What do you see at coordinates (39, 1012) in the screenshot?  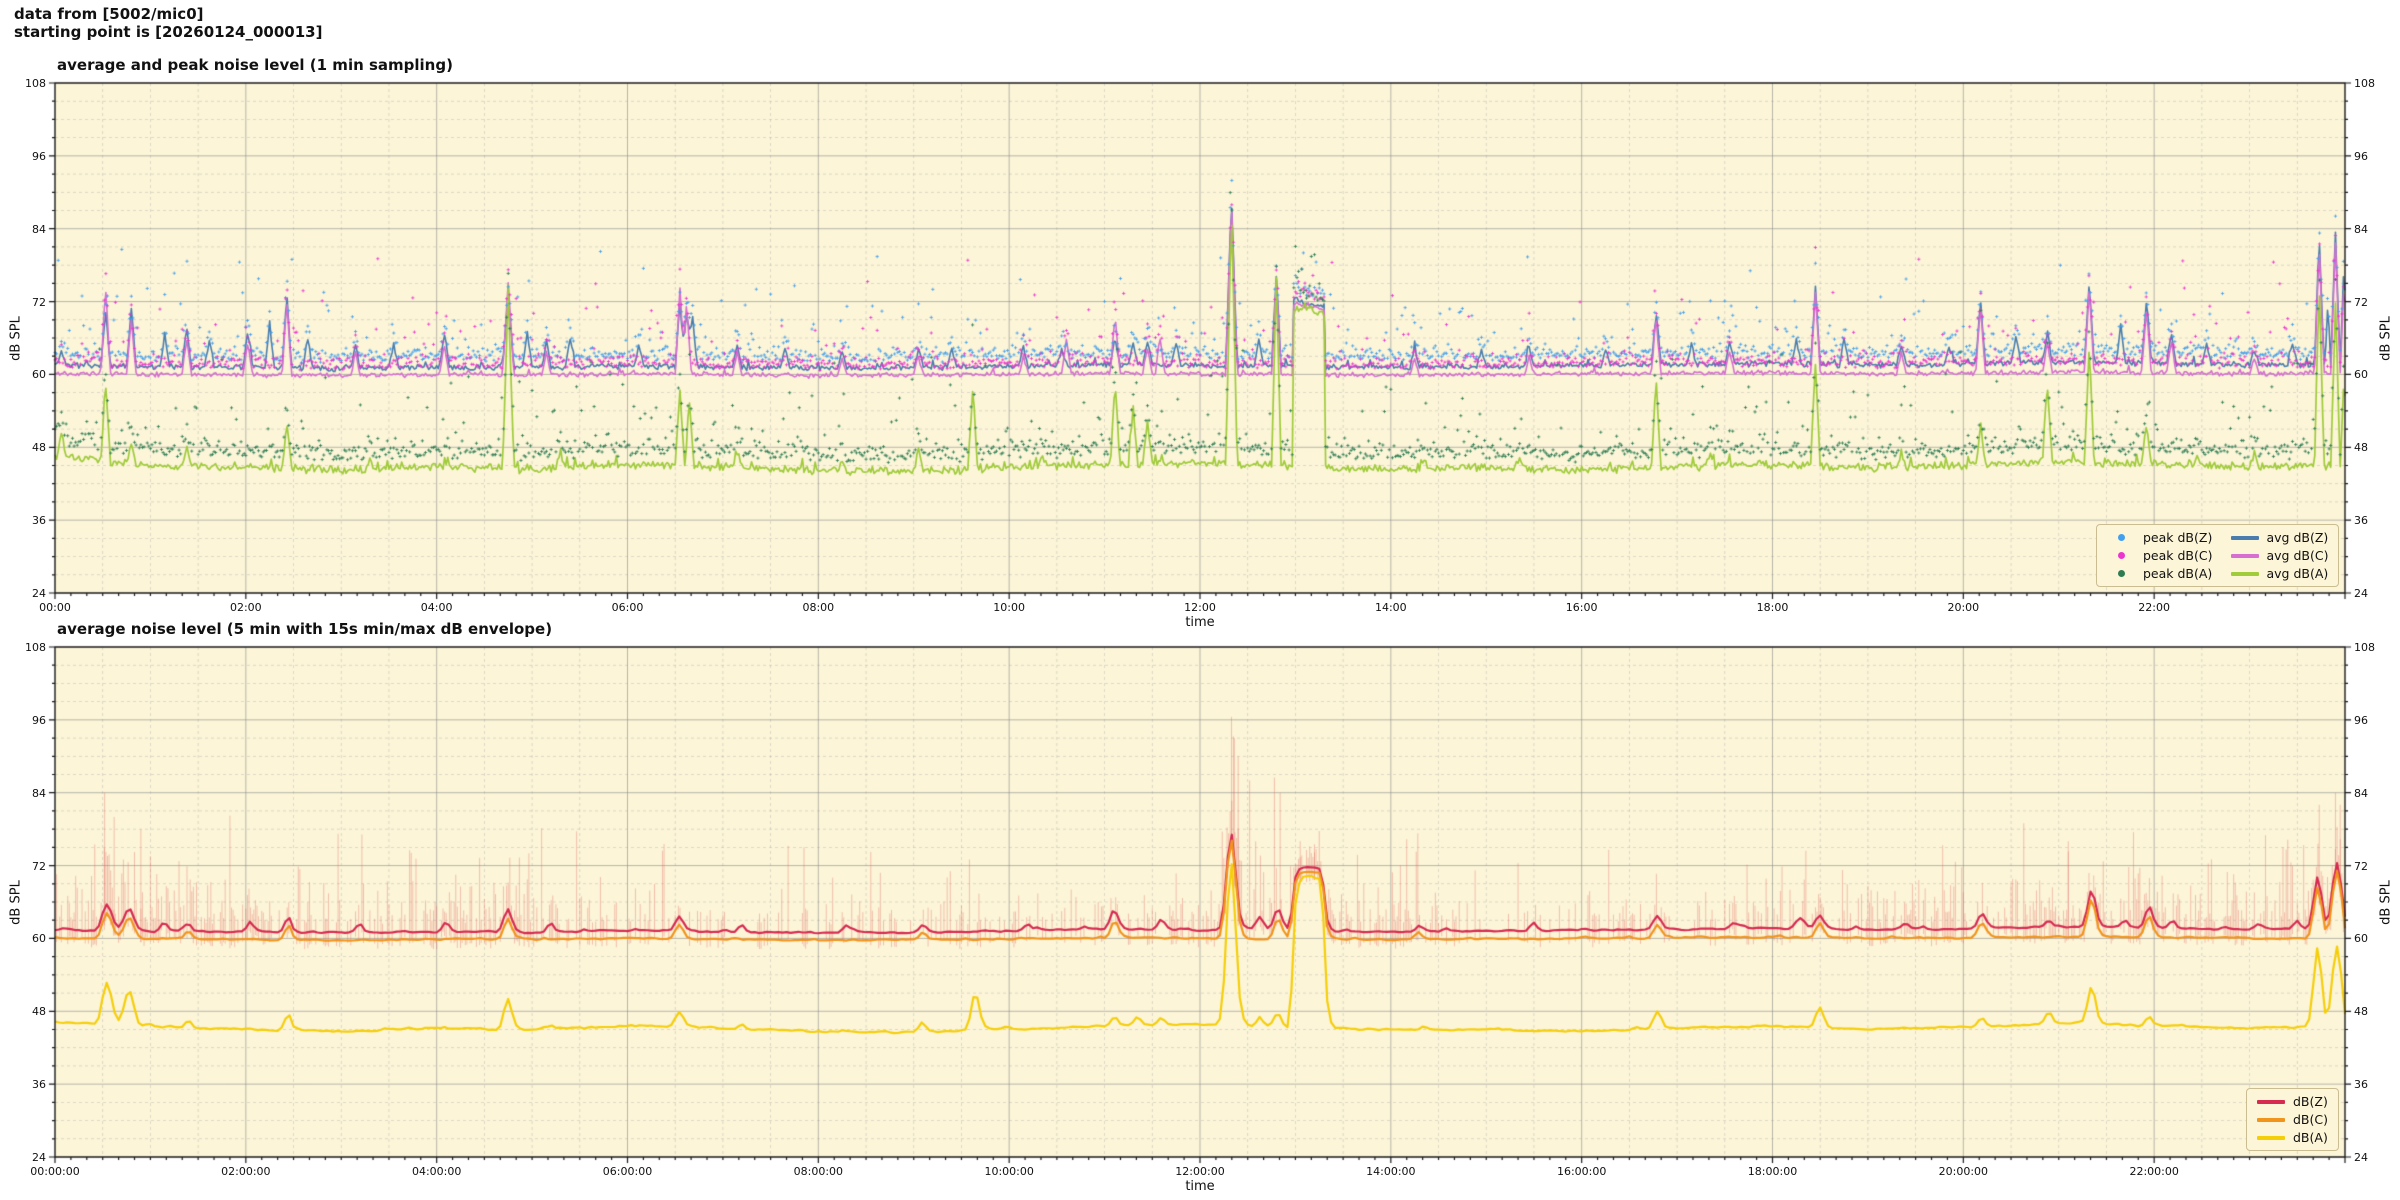 I see `y-tick-label-left: 48` at bounding box center [39, 1012].